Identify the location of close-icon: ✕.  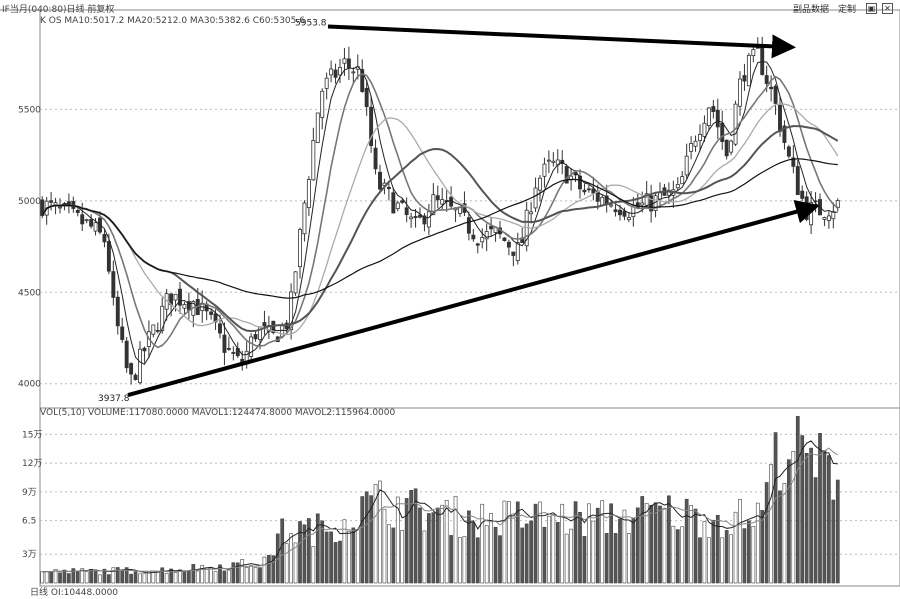
(887, 8).